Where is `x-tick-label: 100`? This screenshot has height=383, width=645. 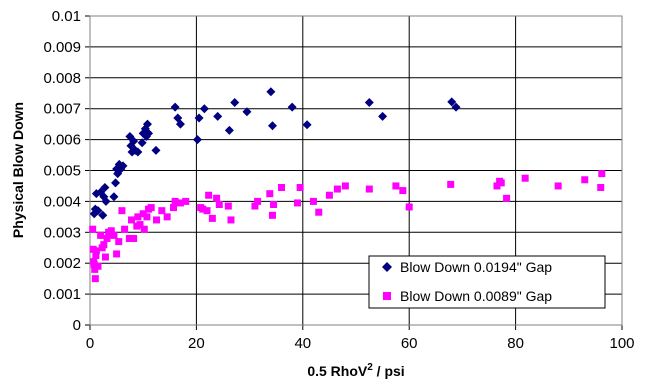 x-tick-label: 100 is located at coordinates (621, 343).